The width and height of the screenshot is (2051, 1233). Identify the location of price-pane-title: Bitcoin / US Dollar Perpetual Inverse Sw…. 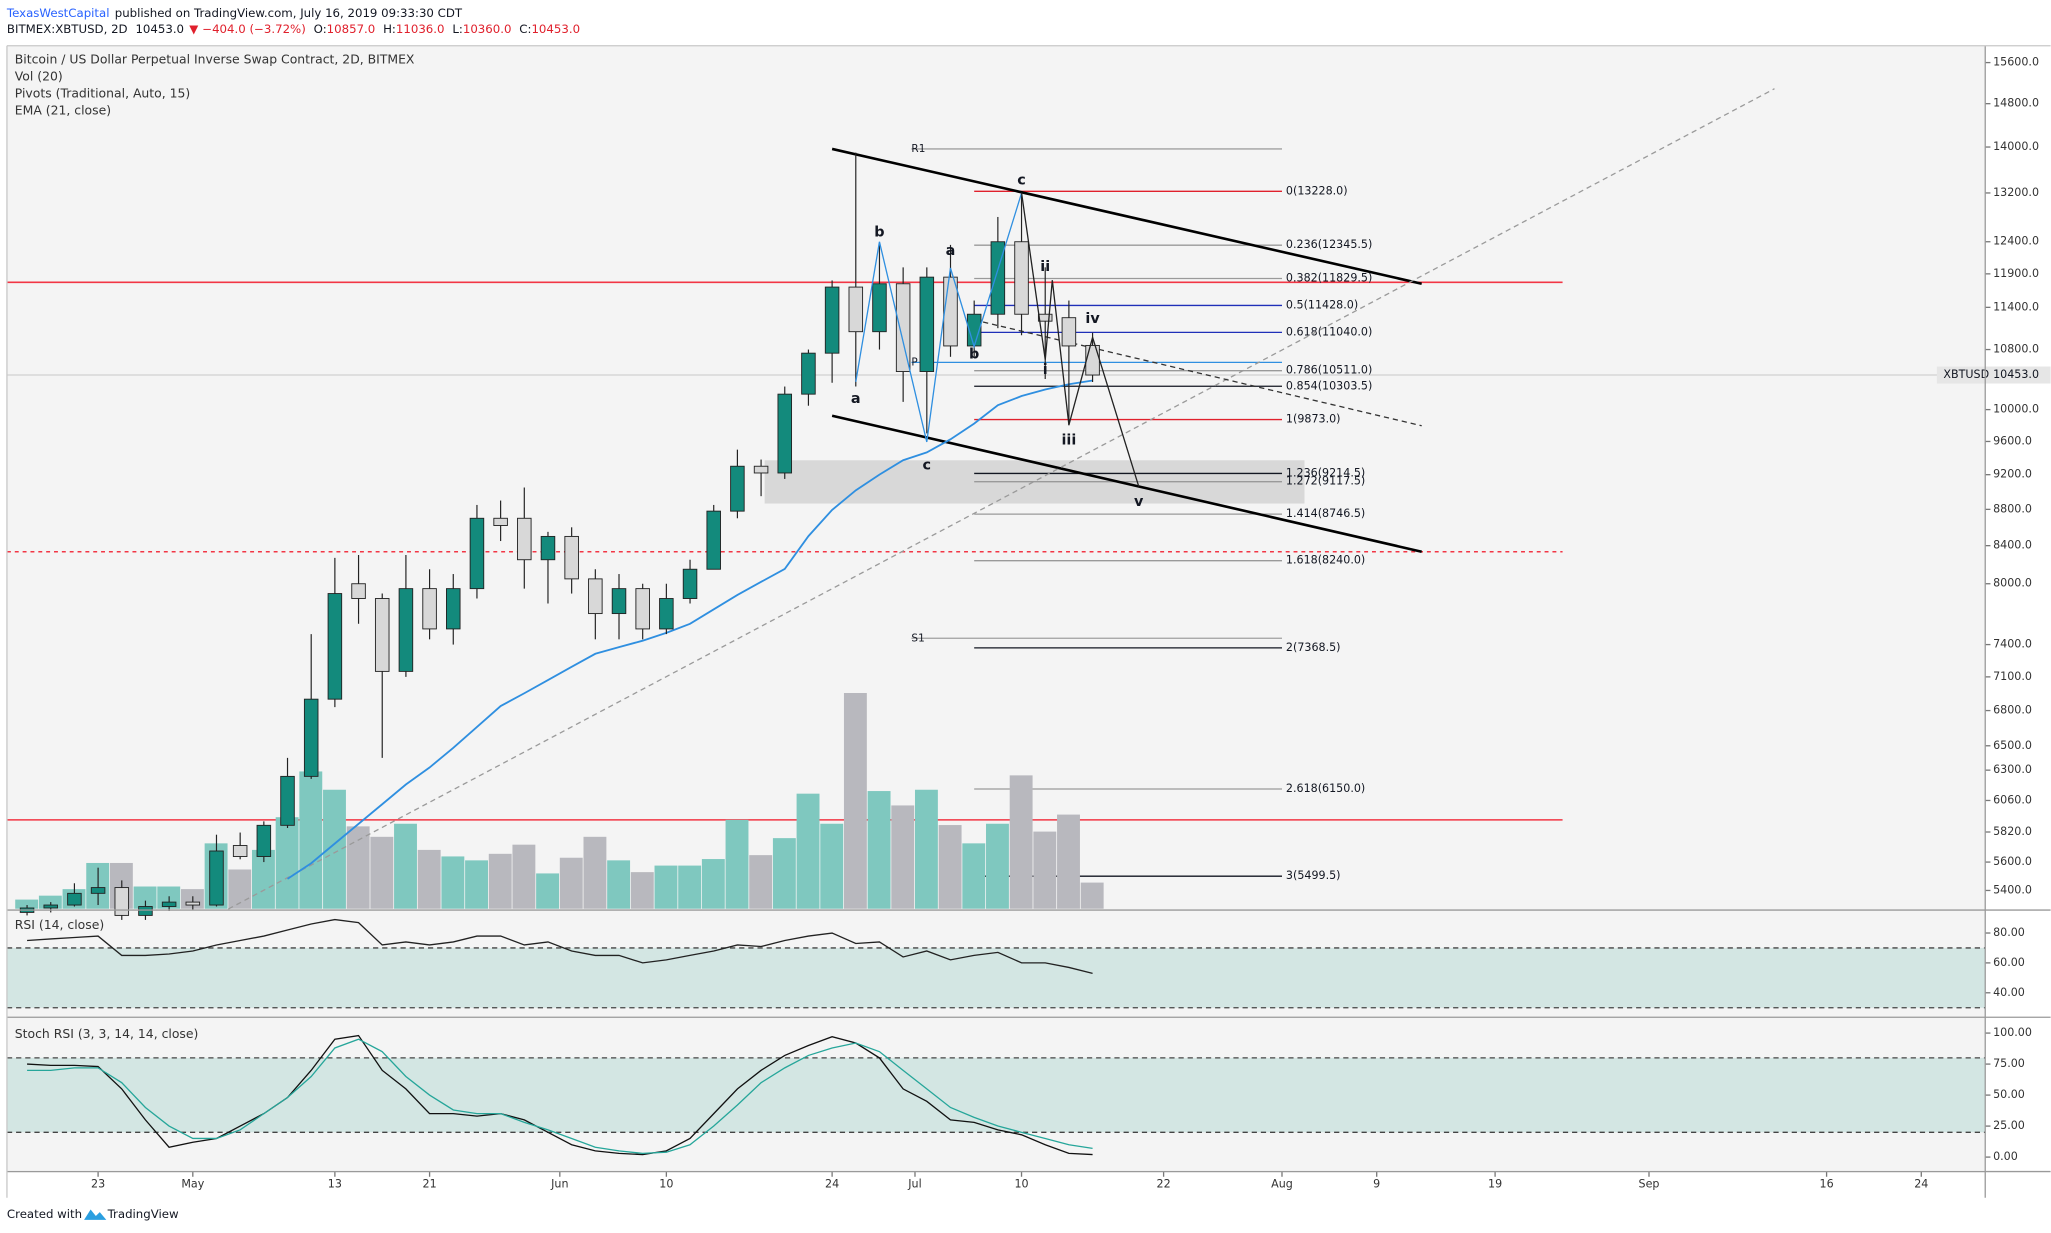
(215, 59).